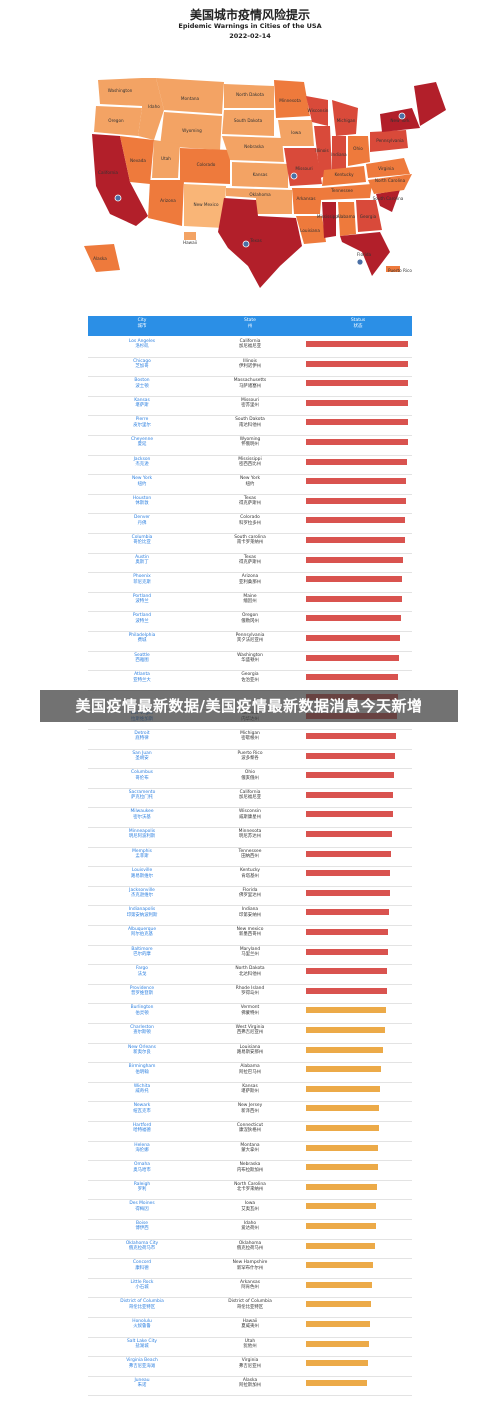  Describe the element at coordinates (142, 1086) in the screenshot. I see `city-name-en: Wichita` at that location.